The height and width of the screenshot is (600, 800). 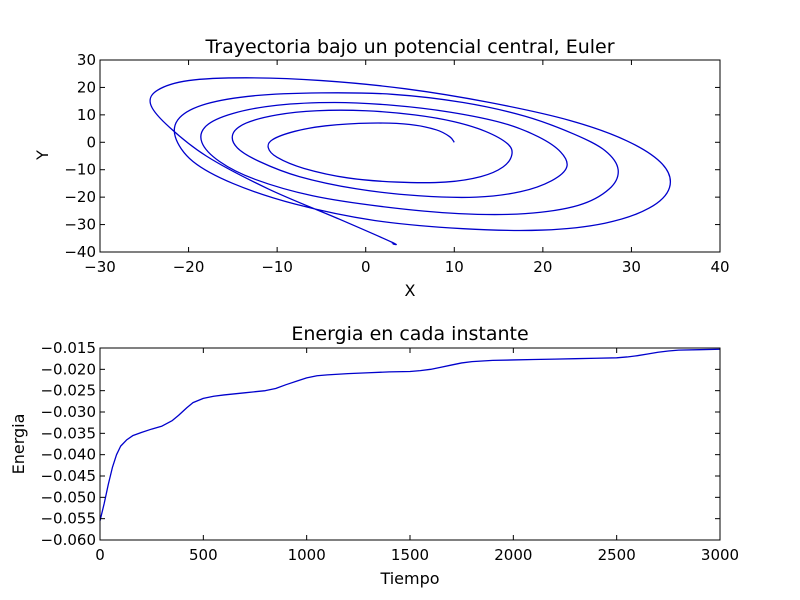 I want to click on energy-x-tick-label: 1000, so click(x=307, y=555).